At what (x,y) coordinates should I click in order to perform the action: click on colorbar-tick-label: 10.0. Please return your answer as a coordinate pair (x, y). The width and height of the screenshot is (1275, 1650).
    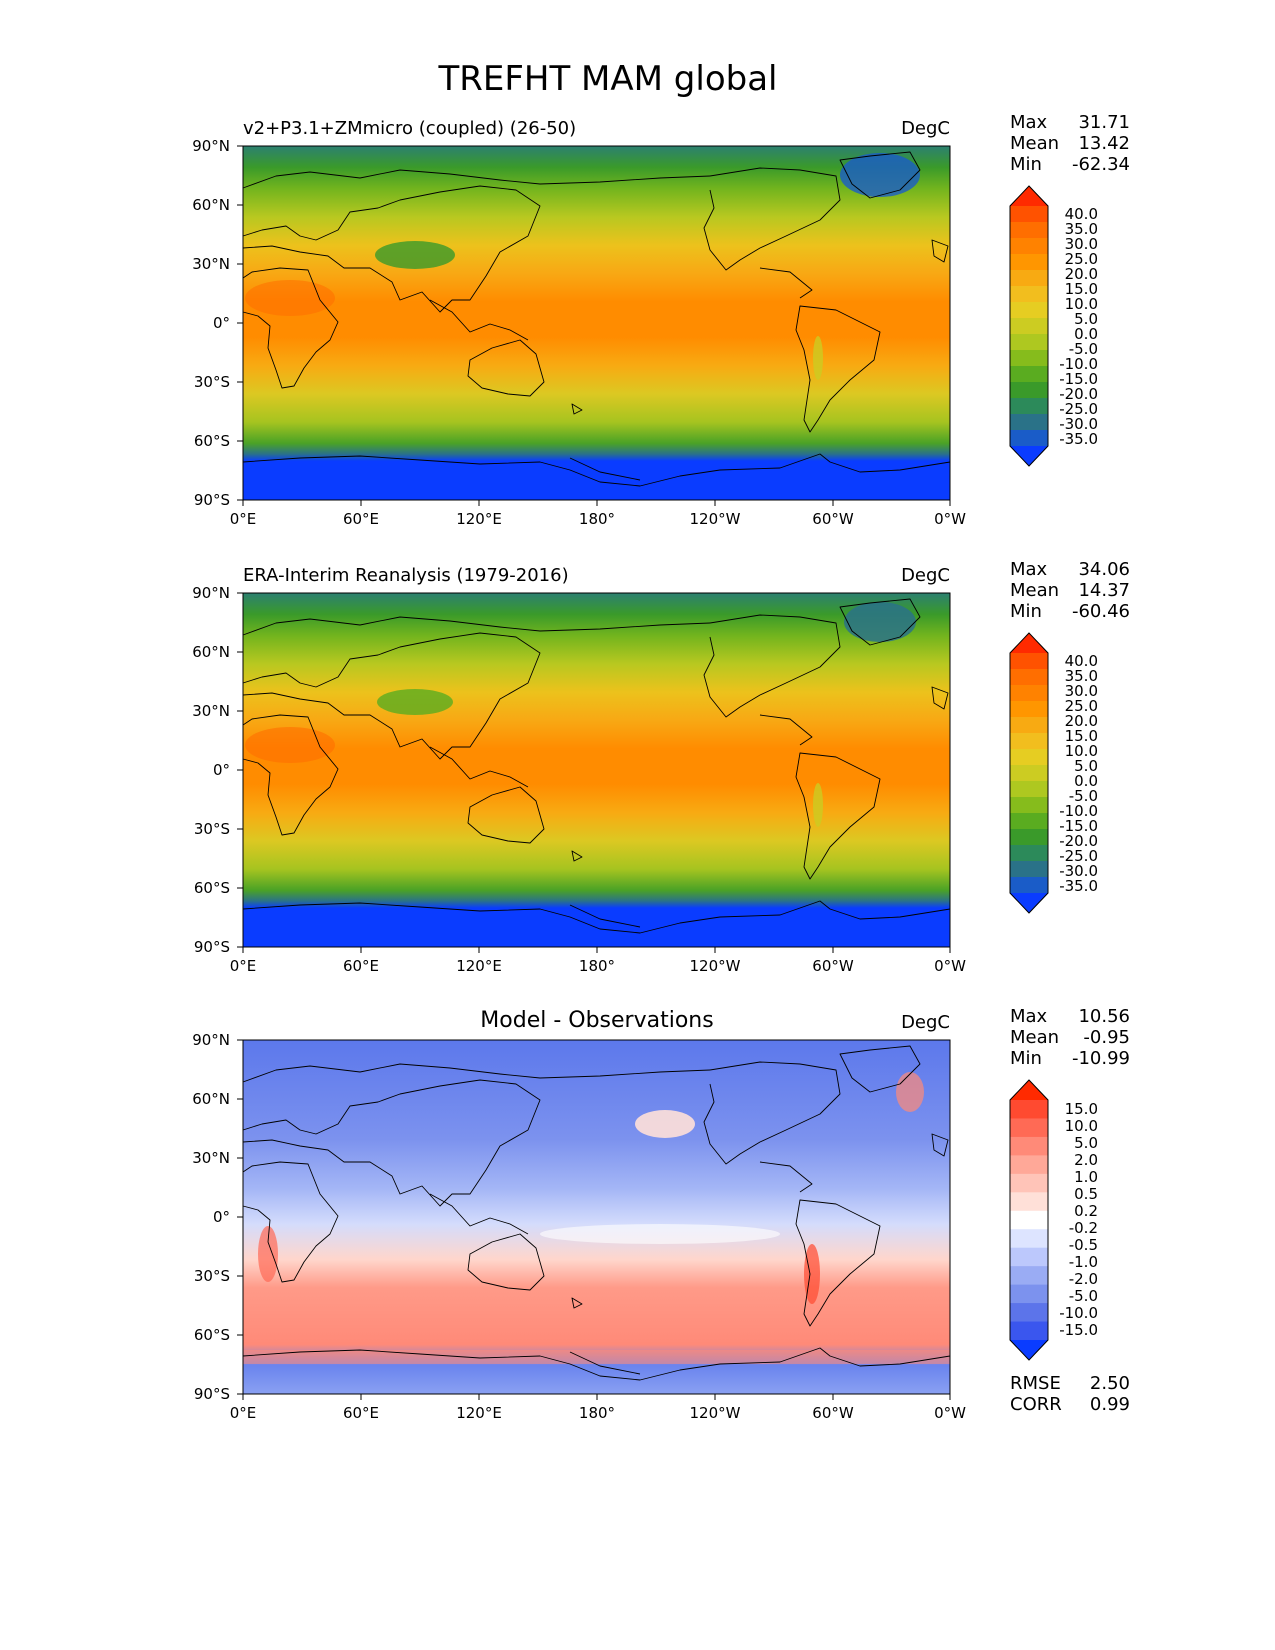
    Looking at the image, I should click on (1081, 751).